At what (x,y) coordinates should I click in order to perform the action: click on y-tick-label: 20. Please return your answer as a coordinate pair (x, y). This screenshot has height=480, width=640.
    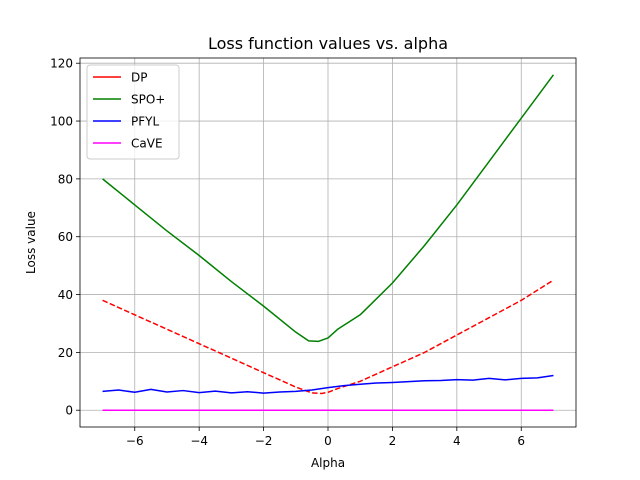
    Looking at the image, I should click on (65, 353).